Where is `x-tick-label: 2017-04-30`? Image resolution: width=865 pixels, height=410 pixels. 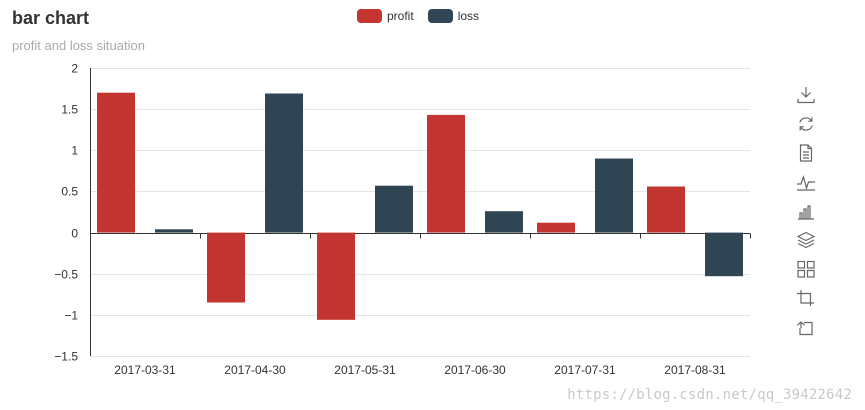 x-tick-label: 2017-04-30 is located at coordinates (255, 370).